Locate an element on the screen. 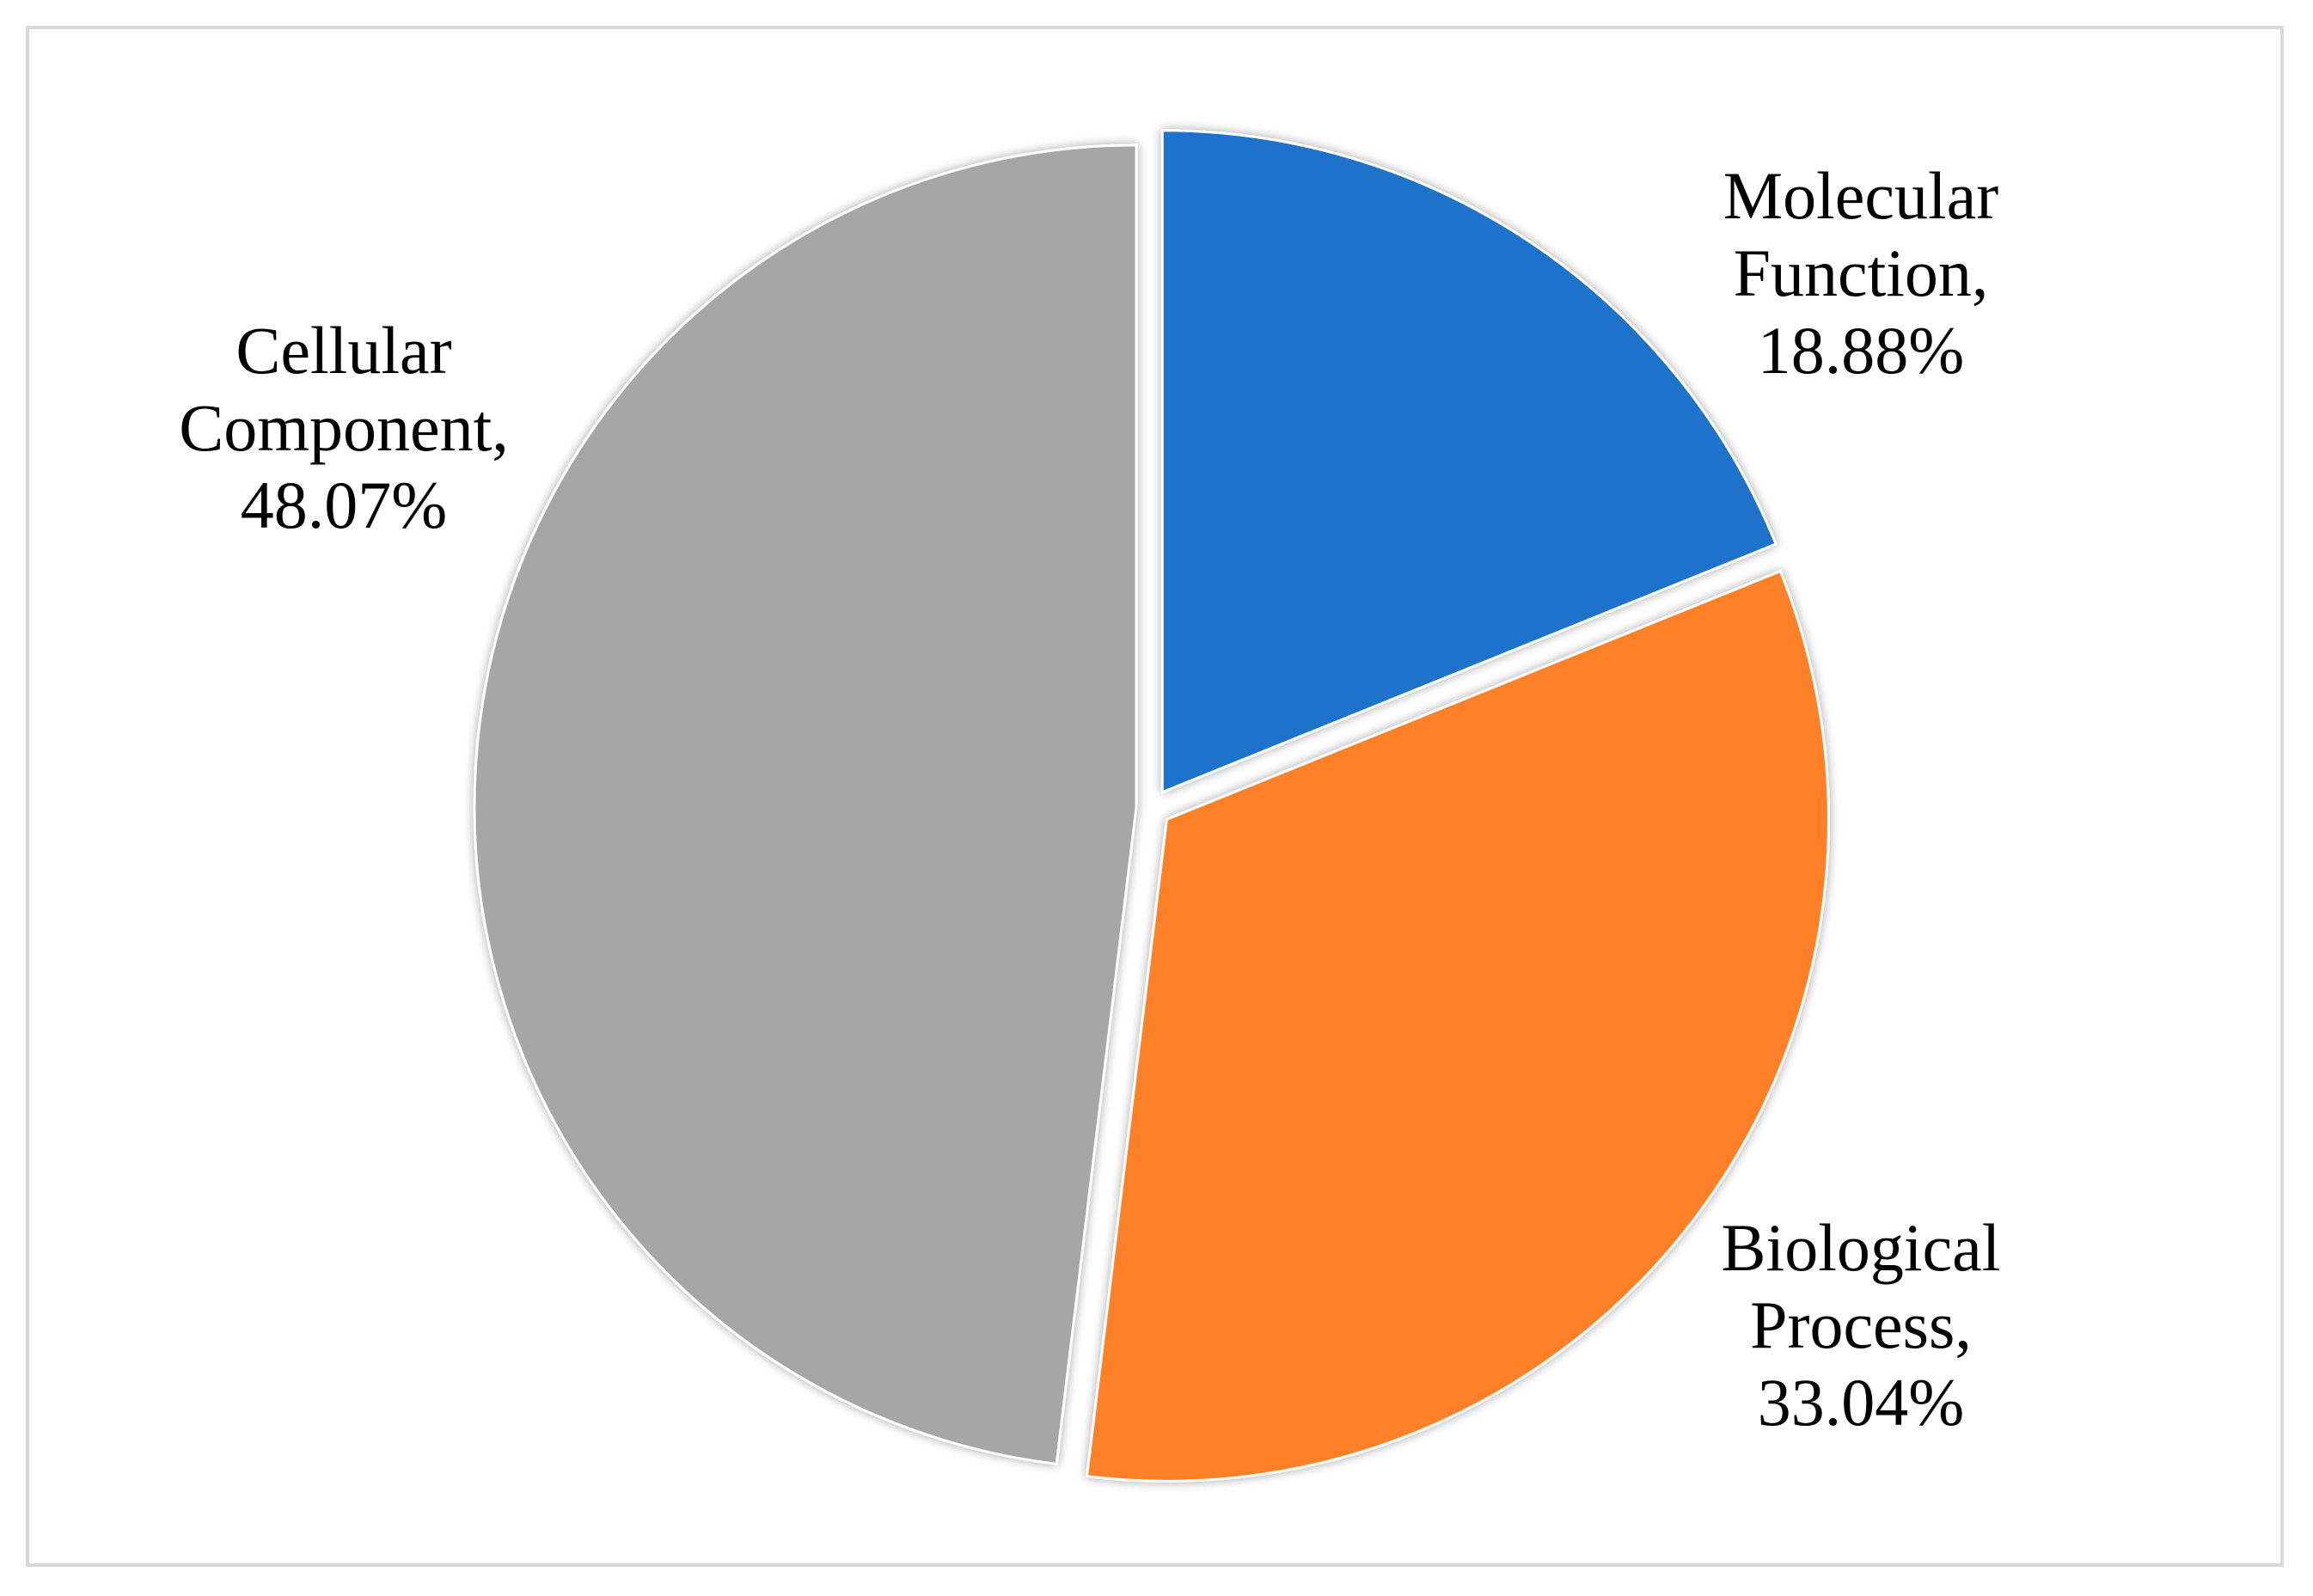  slice-label-biological-process: Biological Process, 33.04% is located at coordinates (1862, 1325).